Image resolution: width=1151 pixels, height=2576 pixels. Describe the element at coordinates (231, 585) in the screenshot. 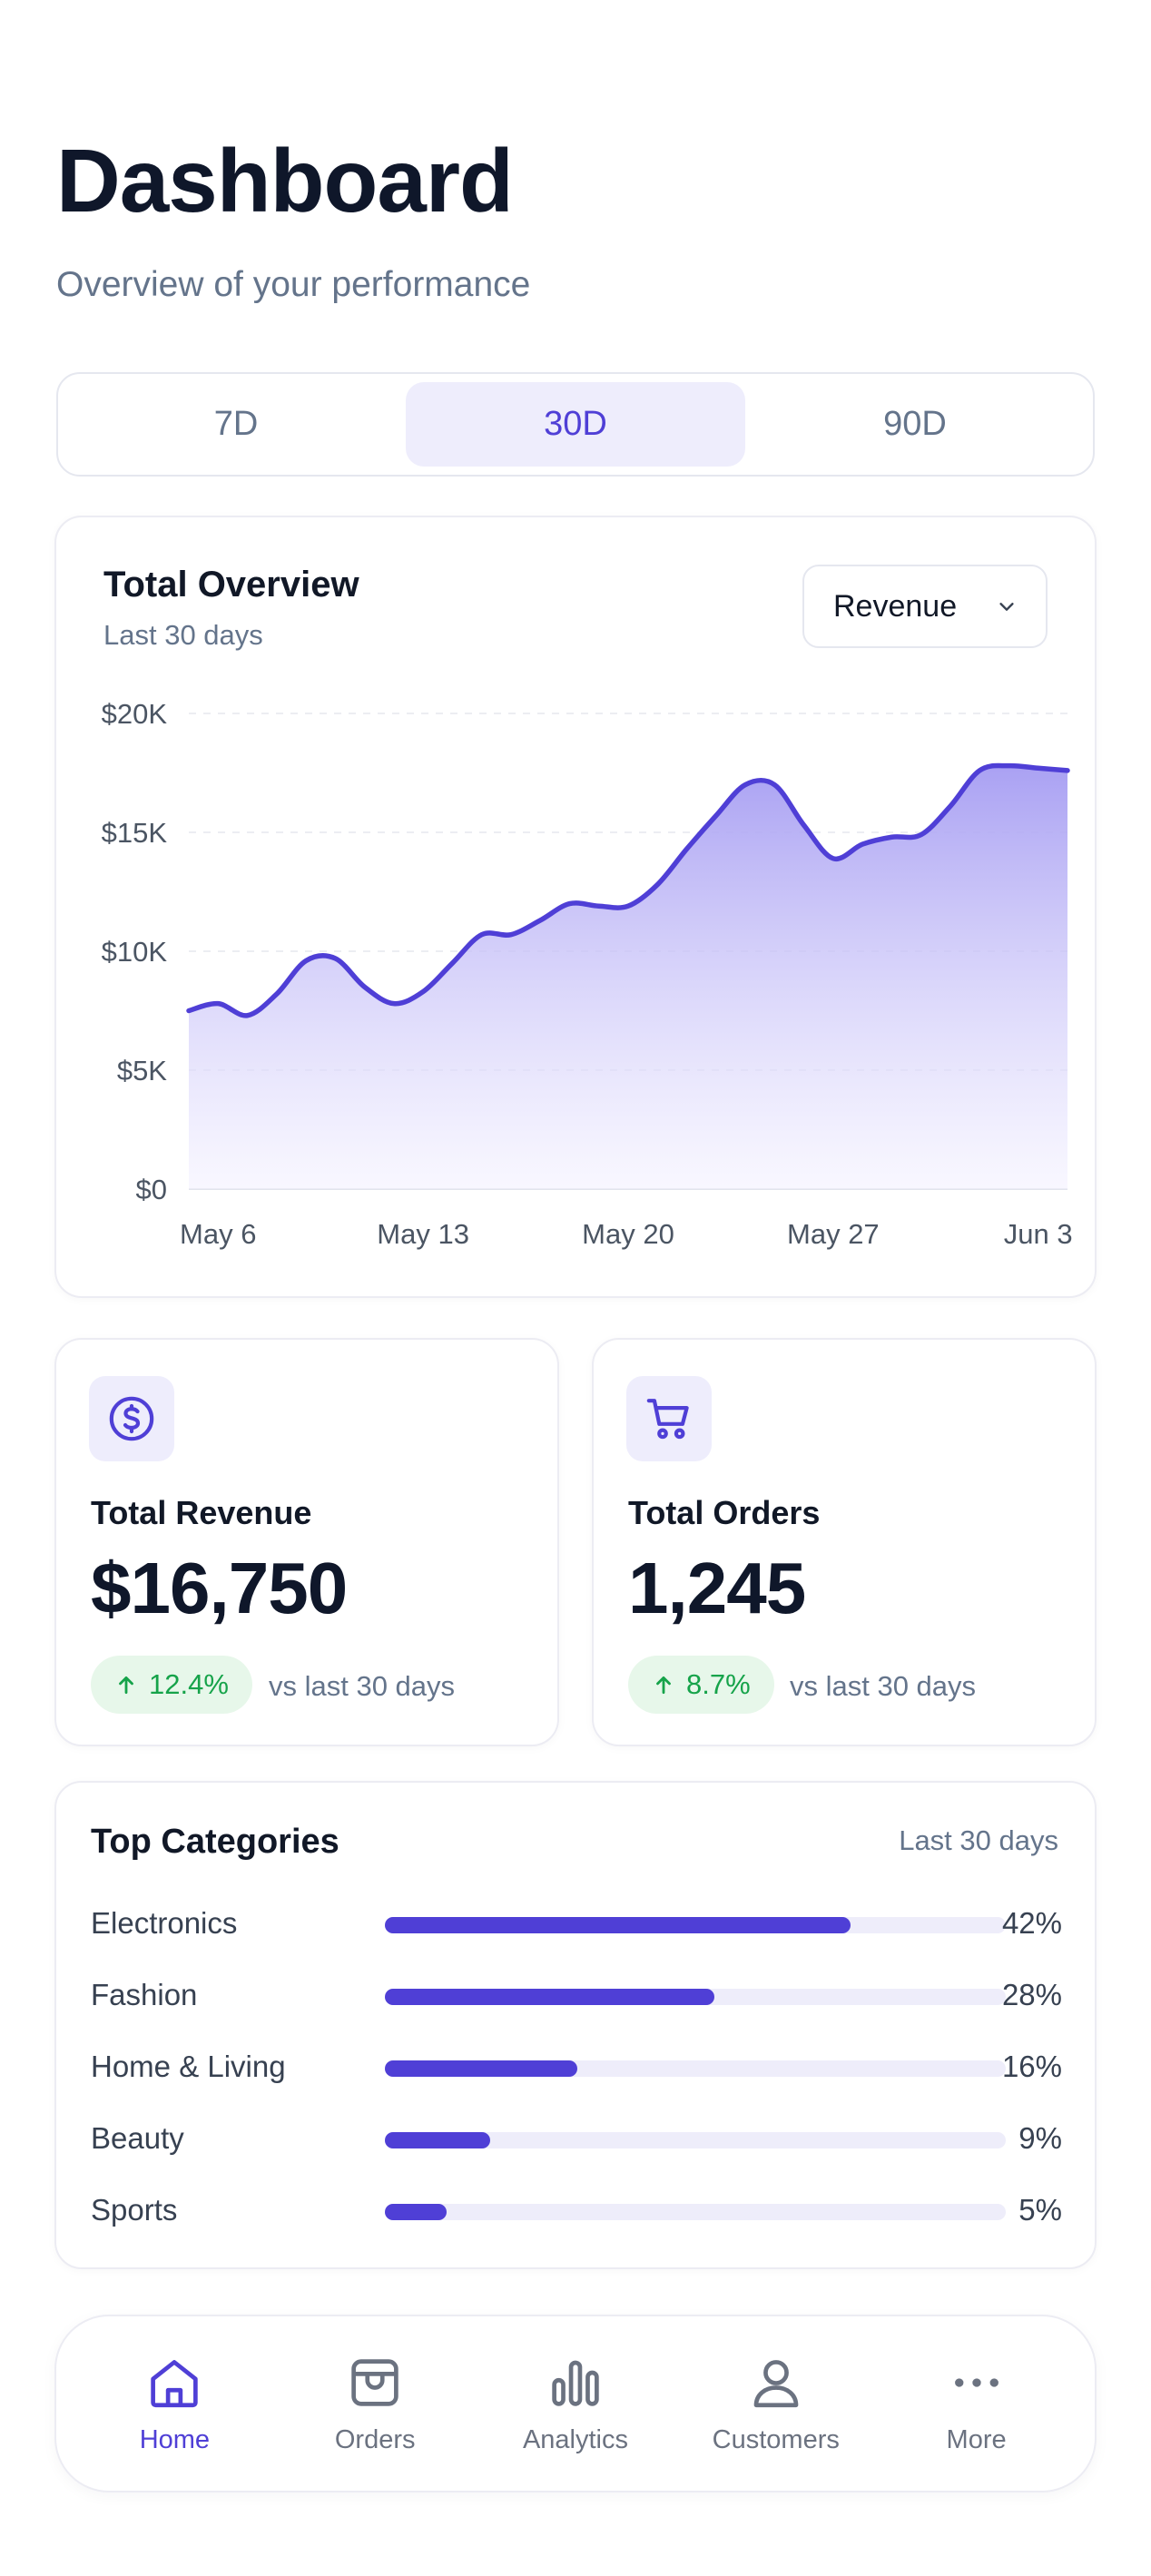

I see `overview-title: Total Overview` at that location.